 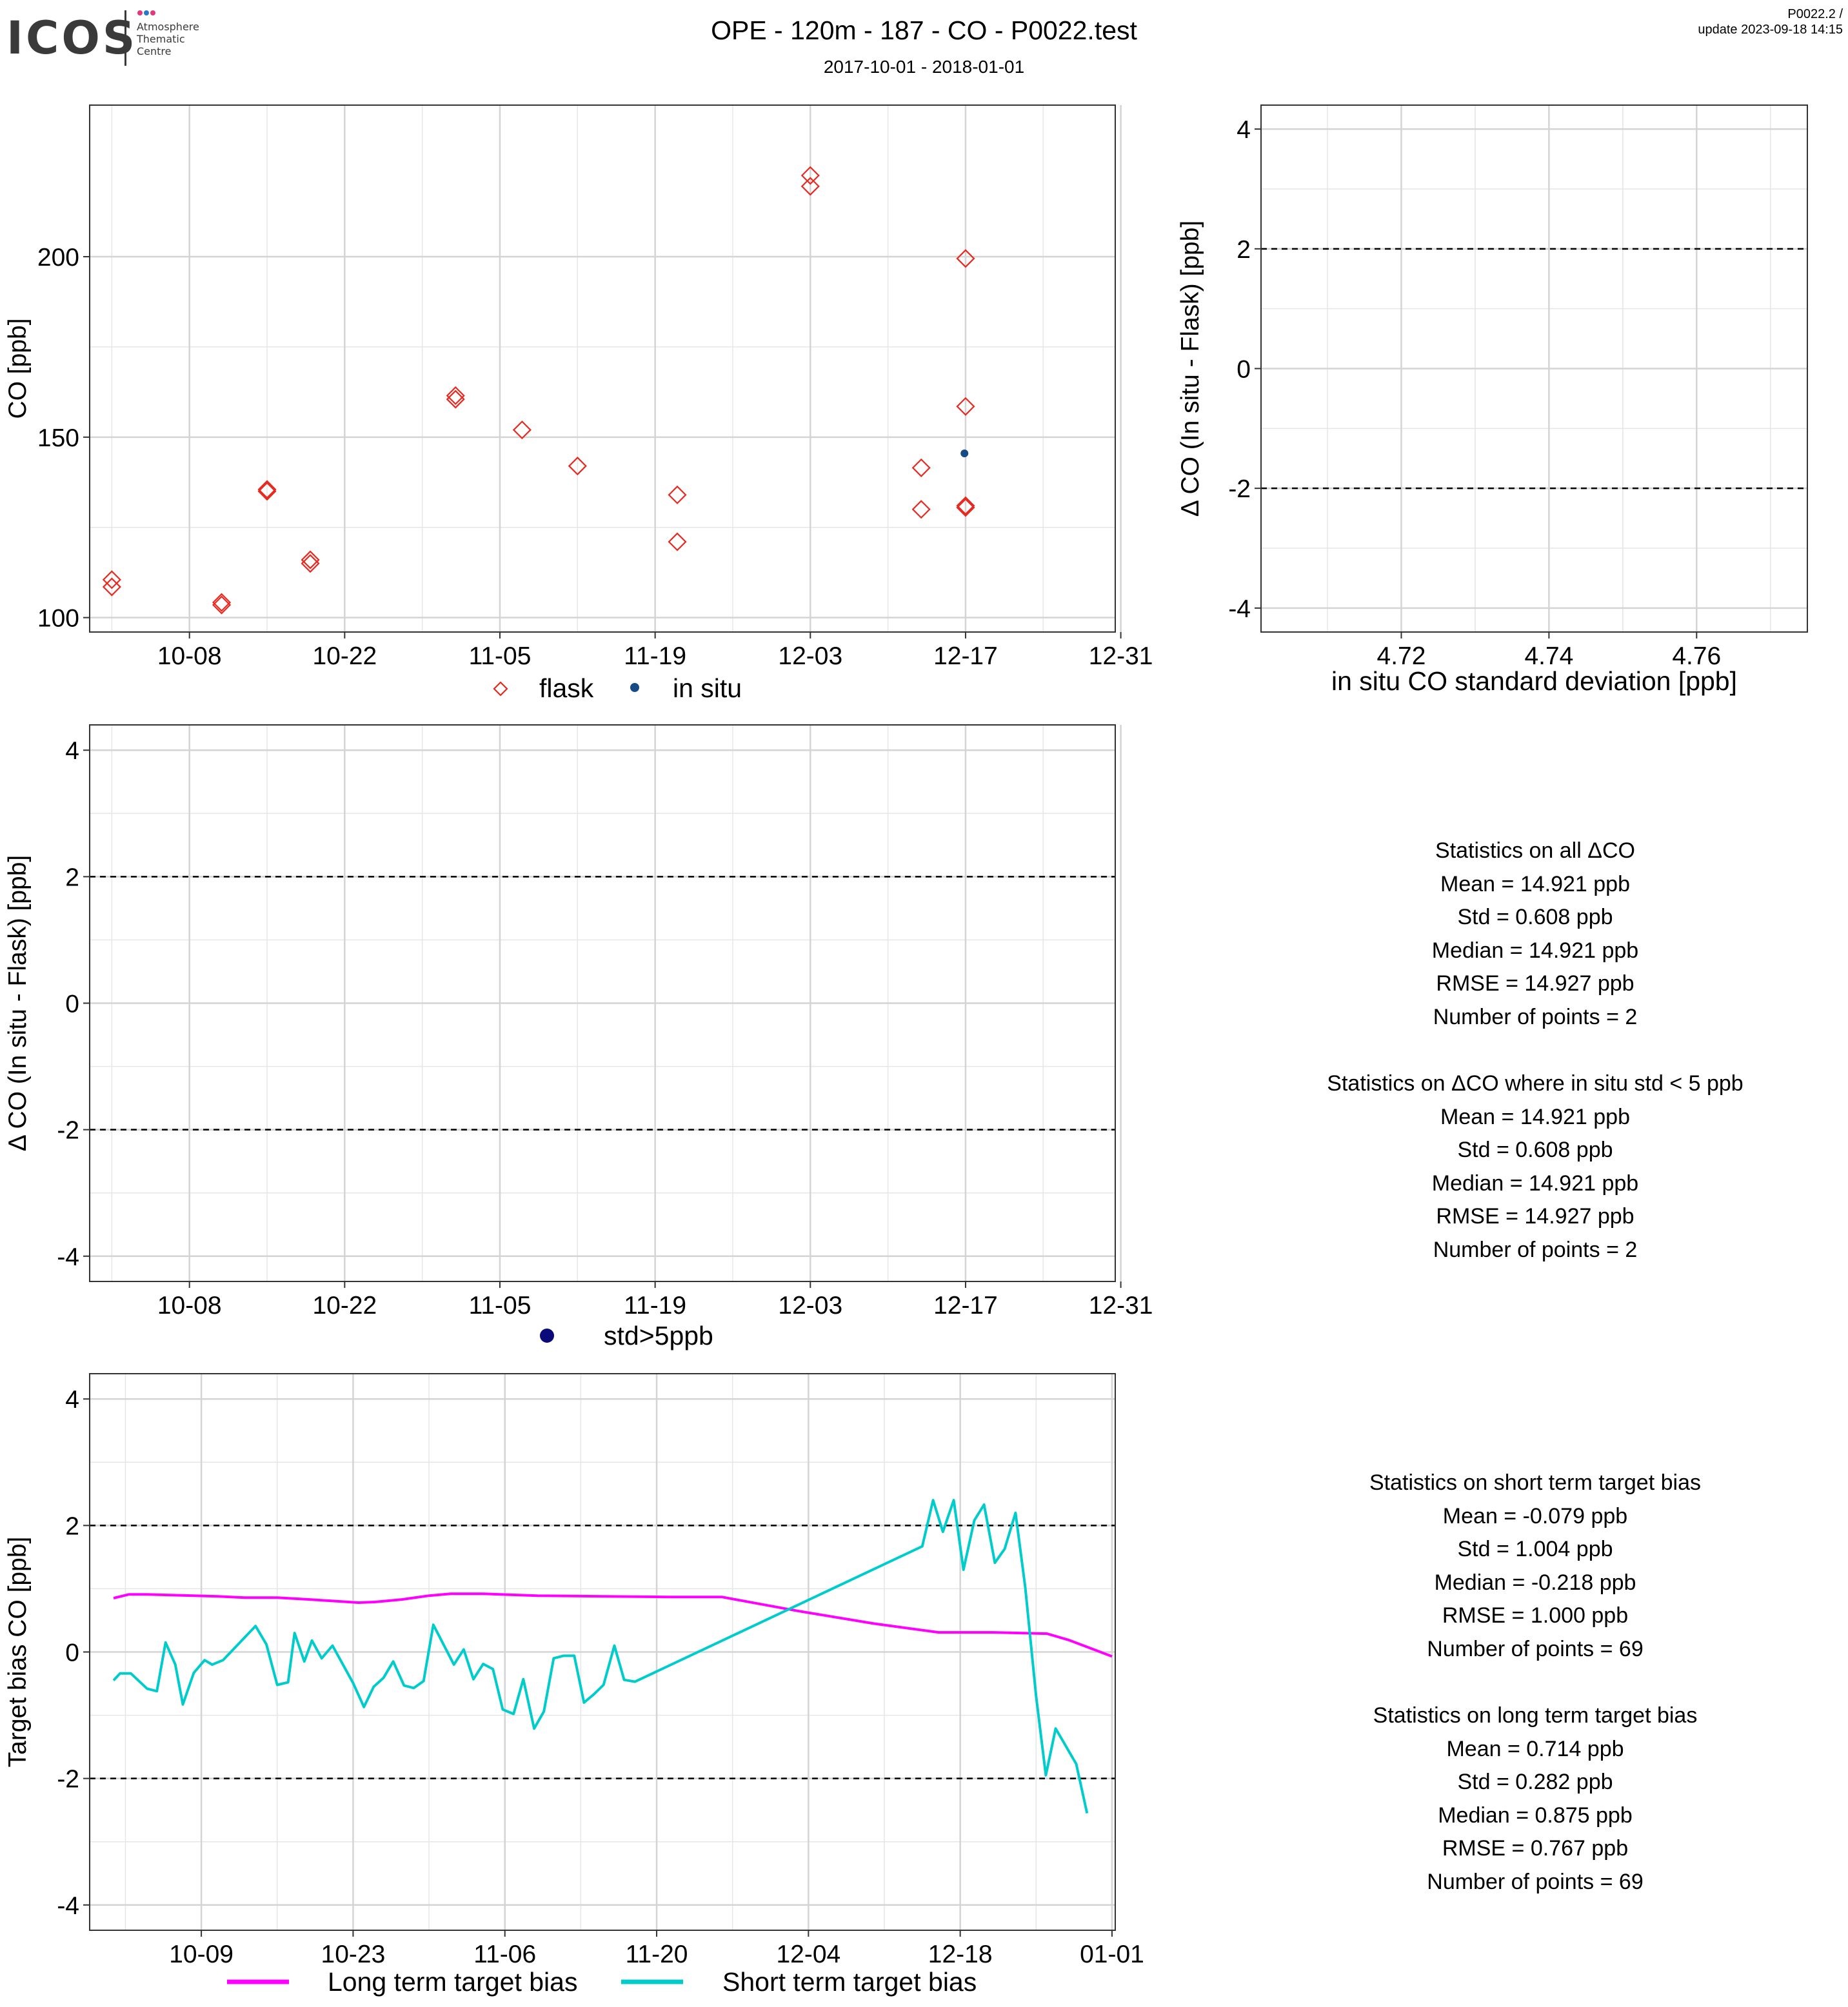 What do you see at coordinates (808, 1954) in the screenshot?
I see `x-tick-label: 12-04` at bounding box center [808, 1954].